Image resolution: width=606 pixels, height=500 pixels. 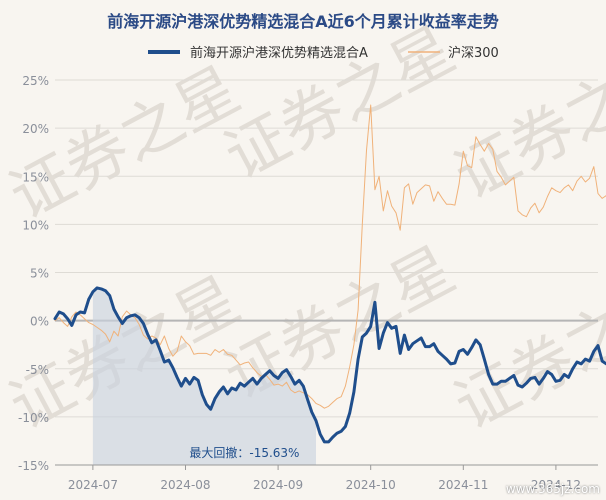 What do you see at coordinates (371, 485) in the screenshot?
I see `x-tick-label: 2024-10` at bounding box center [371, 485].